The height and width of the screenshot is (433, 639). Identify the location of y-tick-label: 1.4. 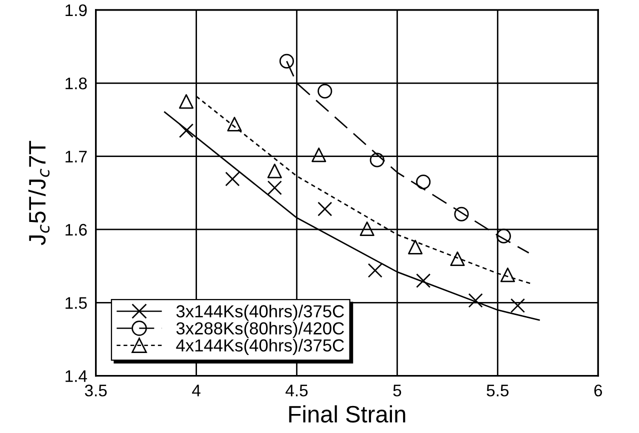
(77, 376).